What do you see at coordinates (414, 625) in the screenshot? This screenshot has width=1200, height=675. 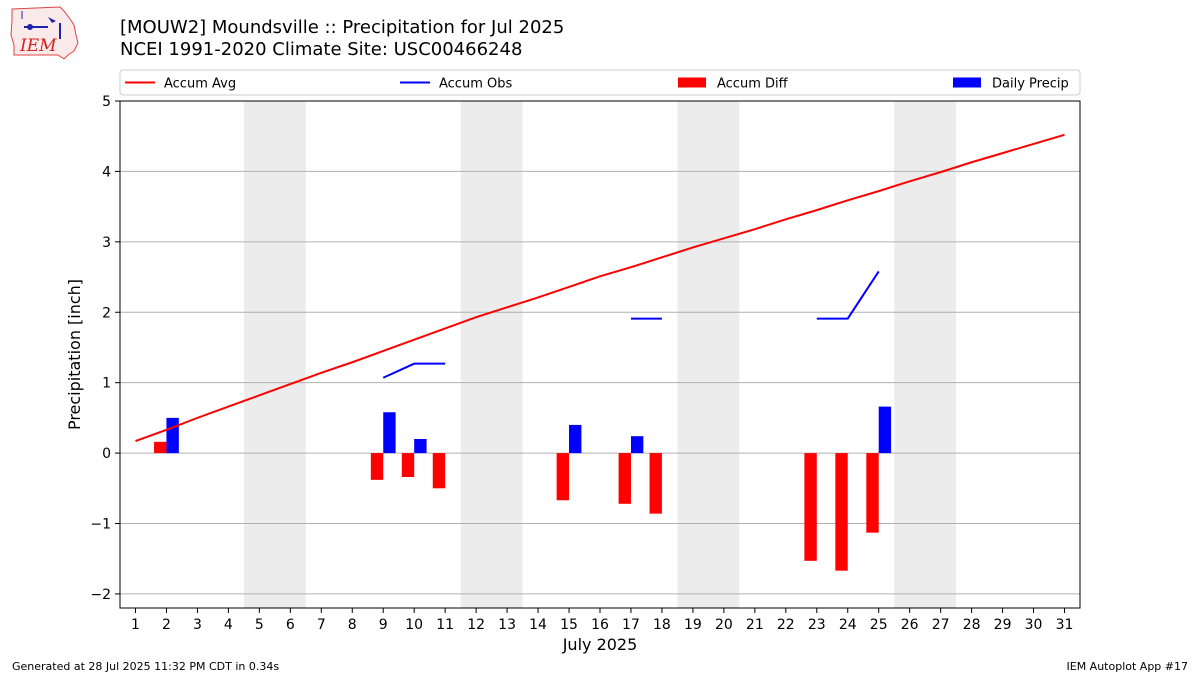 I see `x-tick-label: 10` at bounding box center [414, 625].